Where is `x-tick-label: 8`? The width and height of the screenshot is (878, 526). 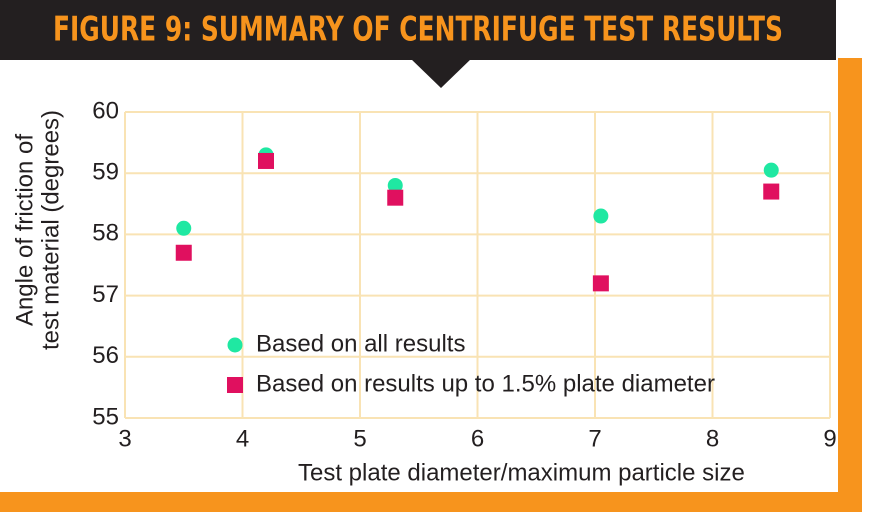
x-tick-label: 8 is located at coordinates (712, 438).